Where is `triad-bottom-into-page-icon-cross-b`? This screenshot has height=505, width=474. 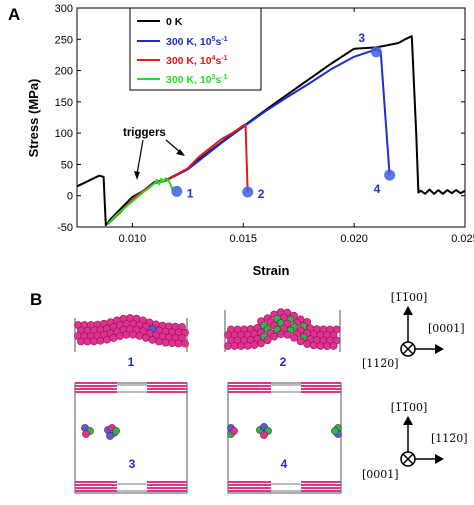 triad-bottom-into-page-icon-cross-b is located at coordinates (408, 459).